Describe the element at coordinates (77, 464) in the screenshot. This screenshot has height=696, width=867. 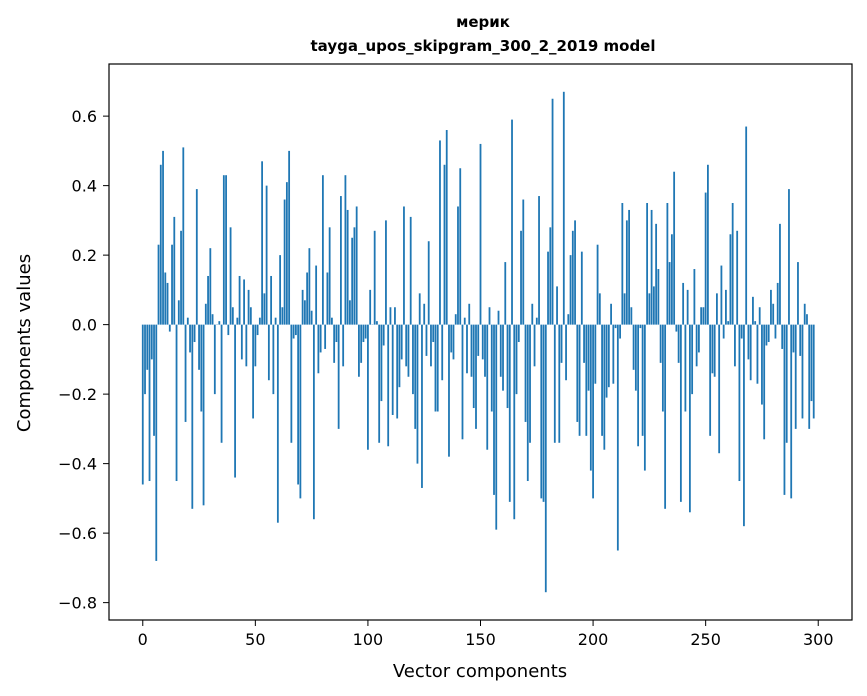
I see `y-tick-label: −0.4` at that location.